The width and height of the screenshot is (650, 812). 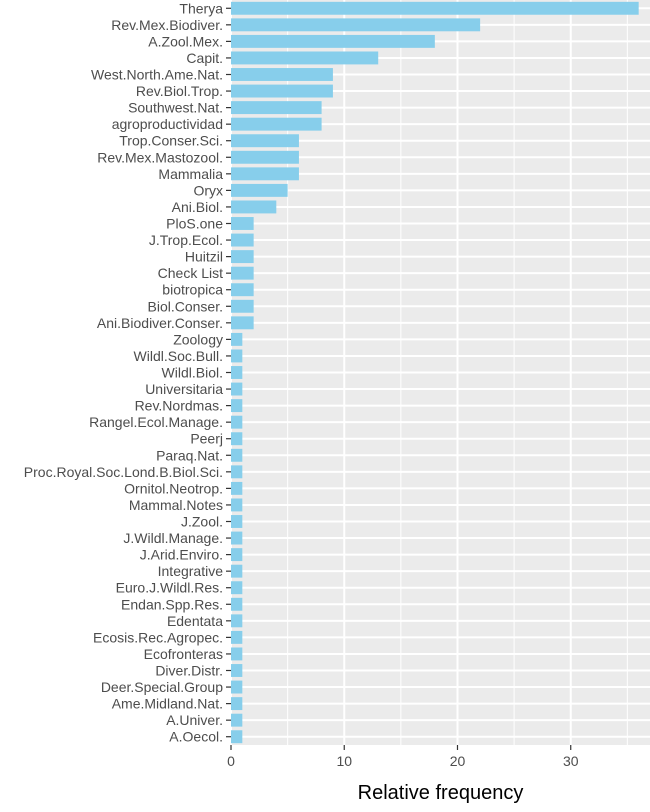 I want to click on y-tick-label: Ecosis.Rec.Agropec., so click(x=158, y=637).